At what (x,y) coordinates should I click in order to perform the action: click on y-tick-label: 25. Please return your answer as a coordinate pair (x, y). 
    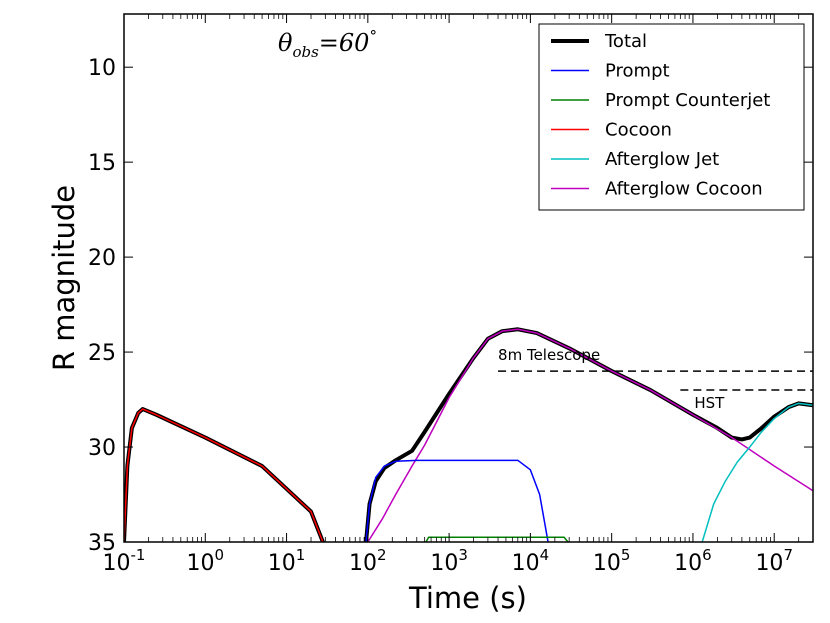
    Looking at the image, I should click on (102, 353).